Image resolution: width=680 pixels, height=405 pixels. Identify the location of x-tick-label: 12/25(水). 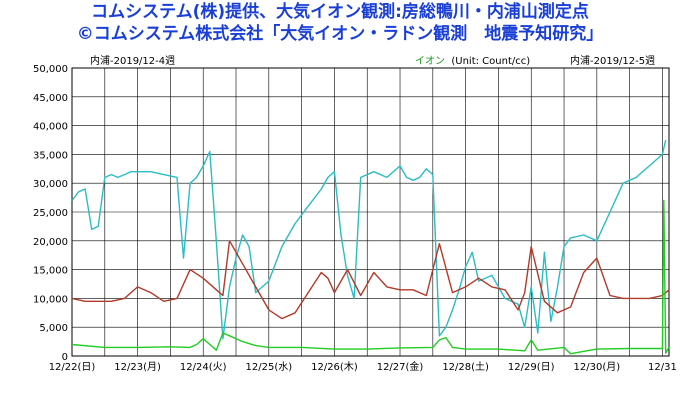
(269, 367).